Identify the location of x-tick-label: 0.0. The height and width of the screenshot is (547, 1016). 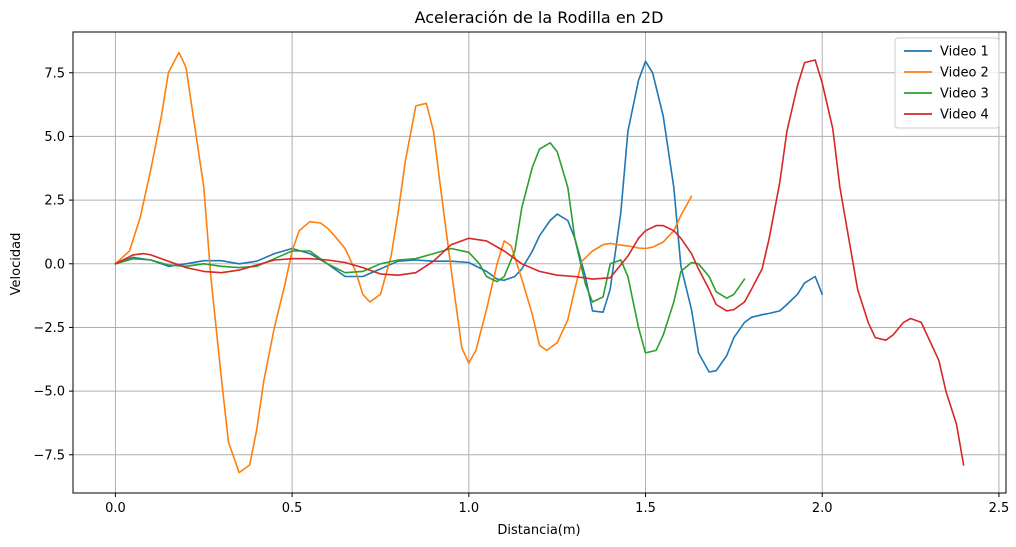
(115, 508).